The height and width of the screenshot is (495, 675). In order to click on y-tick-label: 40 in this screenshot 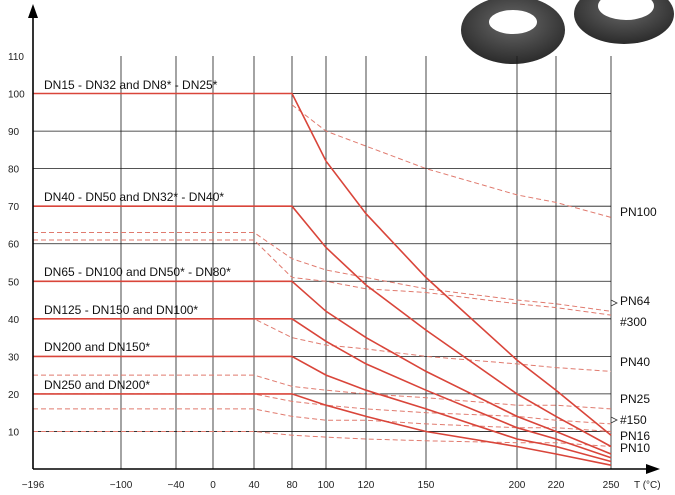, I will do `click(14, 320)`.